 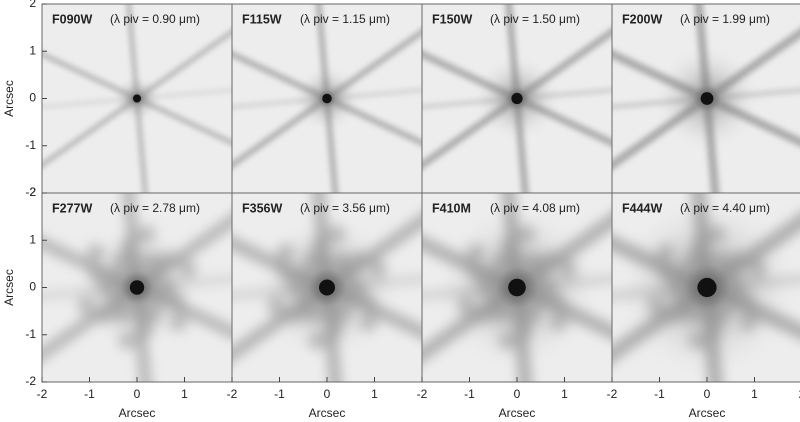 I want to click on panel-title: F090W, so click(x=72, y=19).